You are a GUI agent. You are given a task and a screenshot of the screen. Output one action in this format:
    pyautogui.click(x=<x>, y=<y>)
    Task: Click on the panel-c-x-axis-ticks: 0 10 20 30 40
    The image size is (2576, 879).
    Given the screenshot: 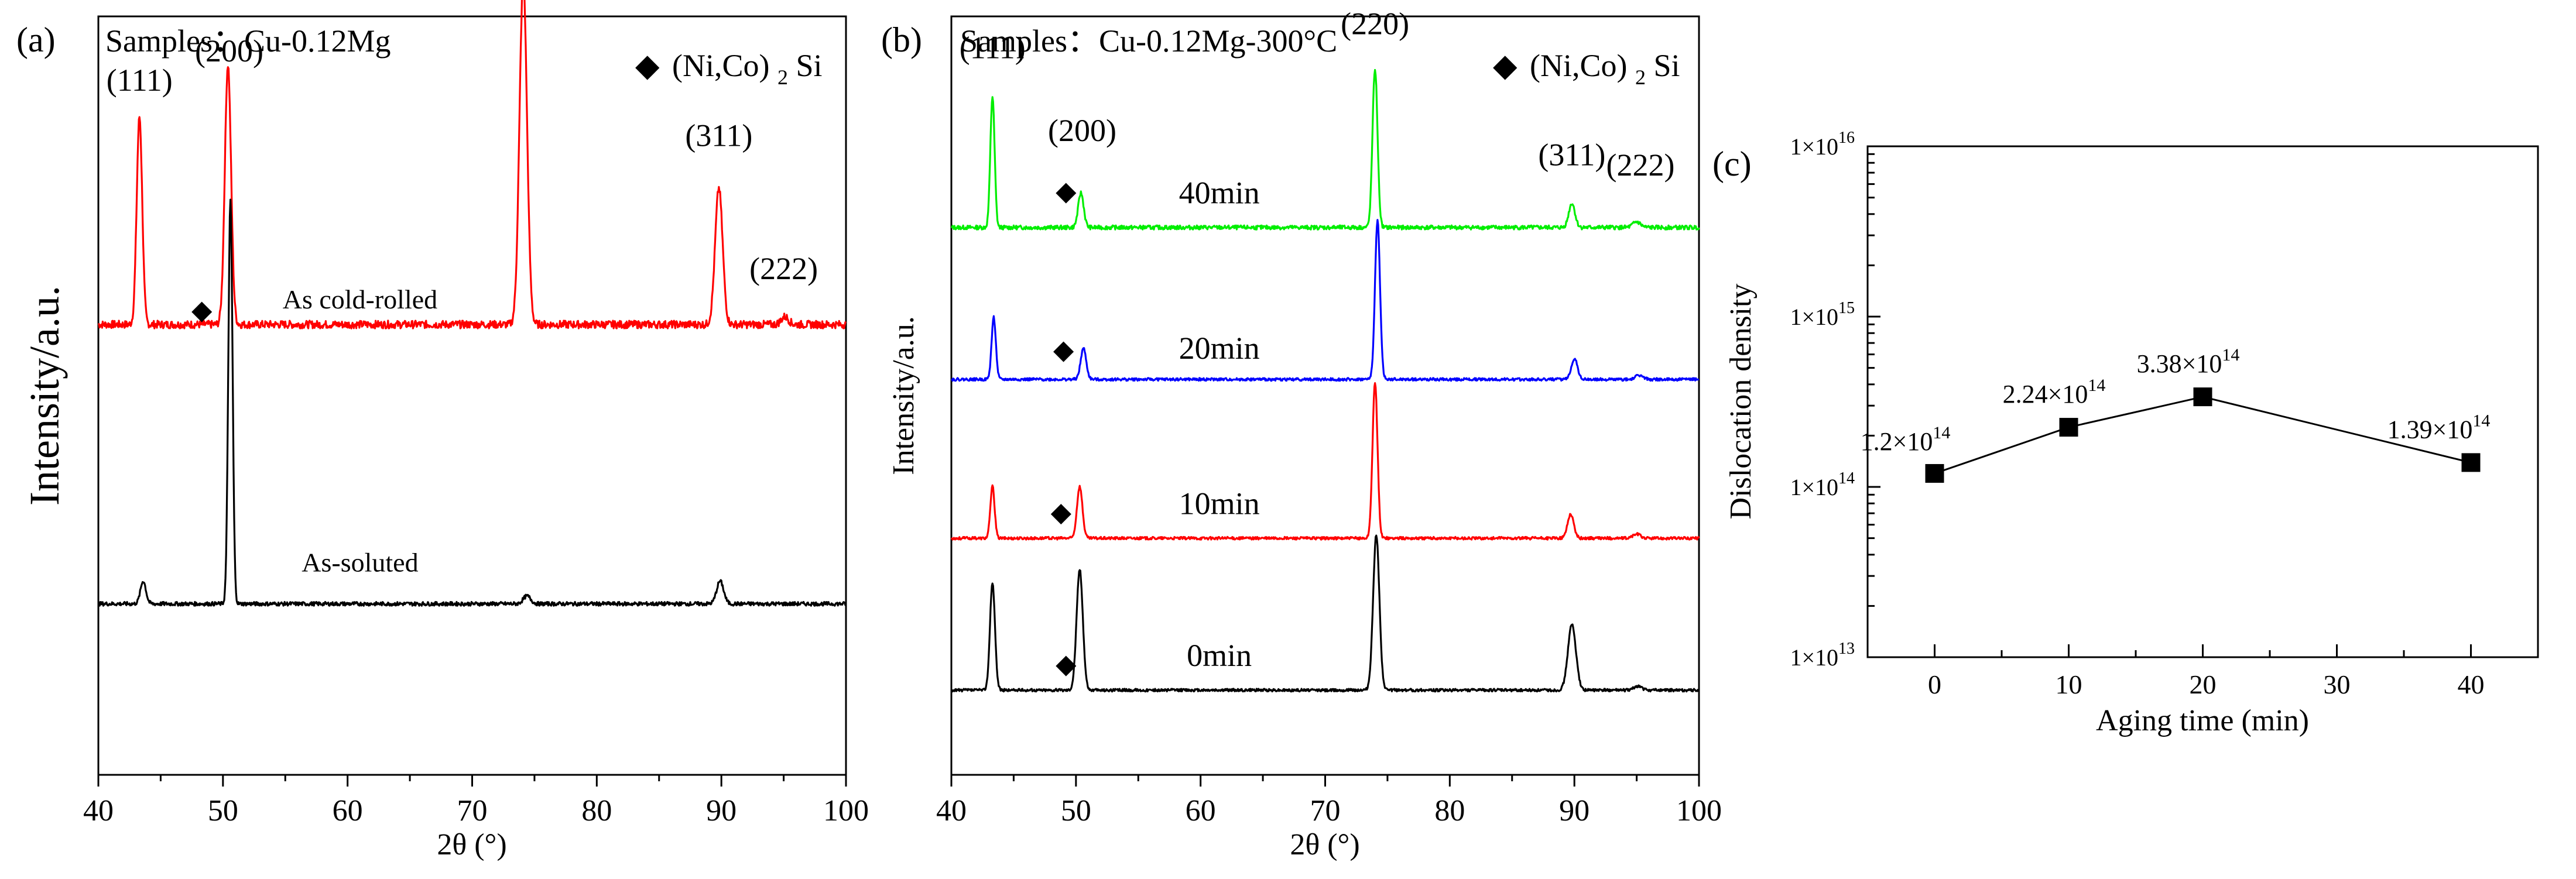 What is the action you would take?
    pyautogui.click(x=2206, y=671)
    